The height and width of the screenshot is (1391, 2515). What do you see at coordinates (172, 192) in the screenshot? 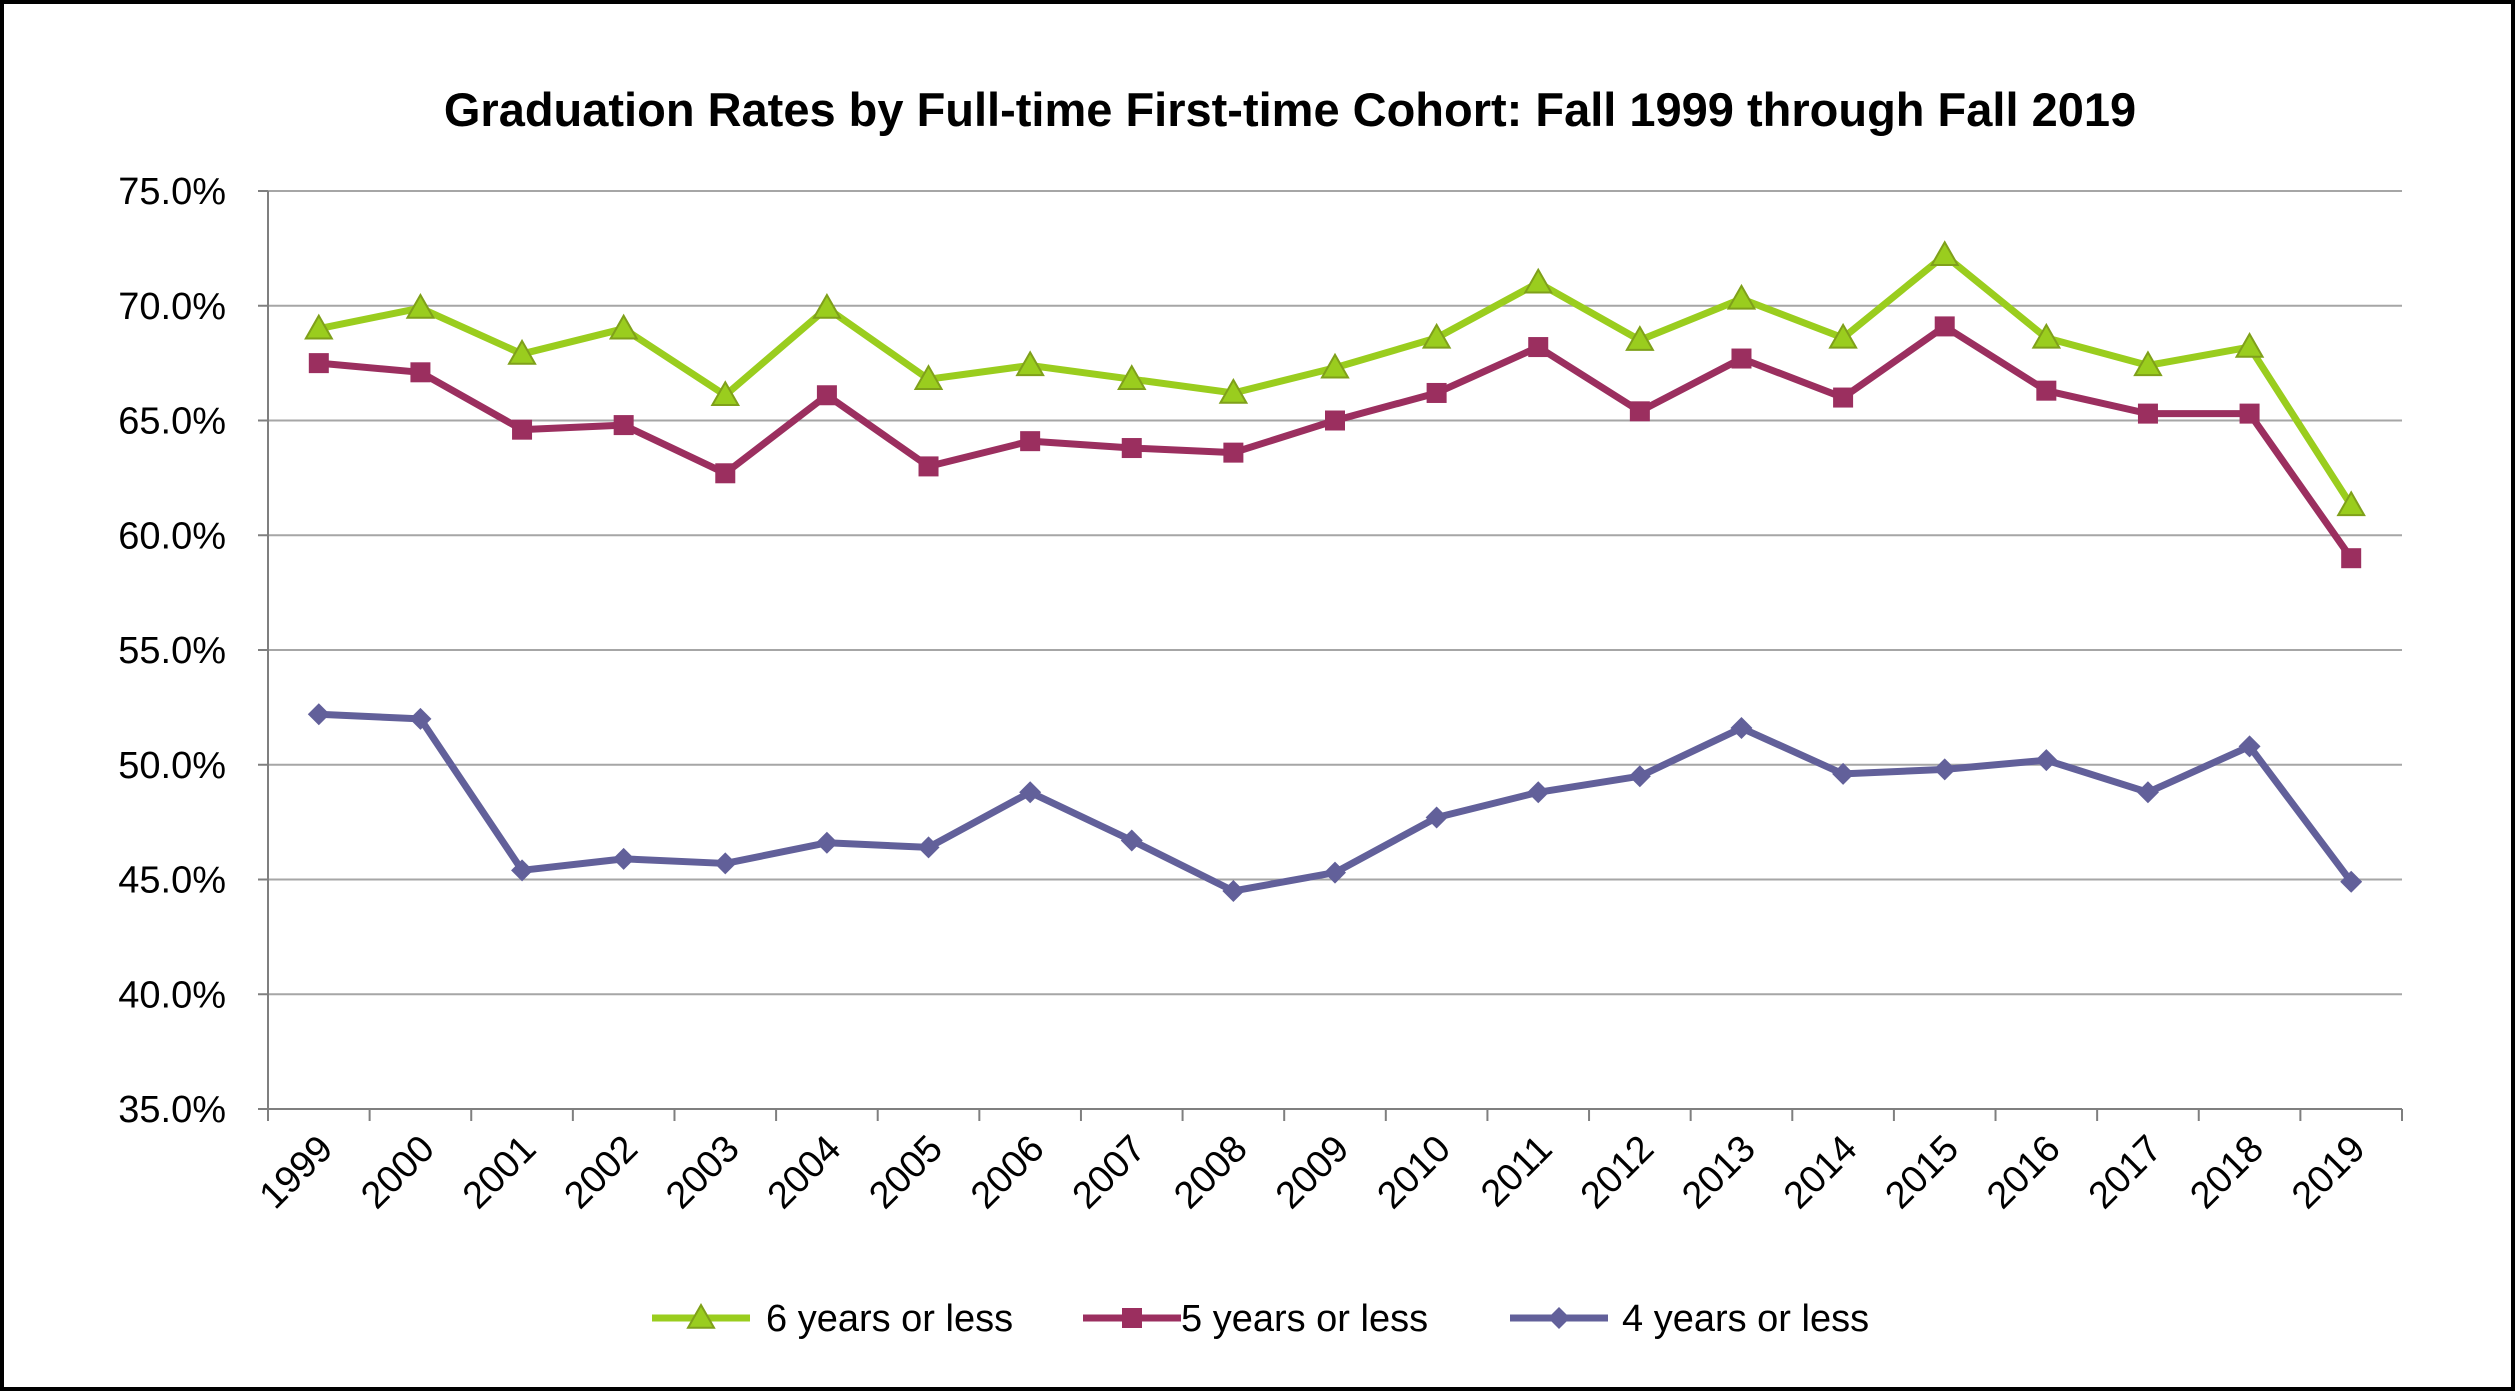
I see `y-tick-label: 75.0%` at bounding box center [172, 192].